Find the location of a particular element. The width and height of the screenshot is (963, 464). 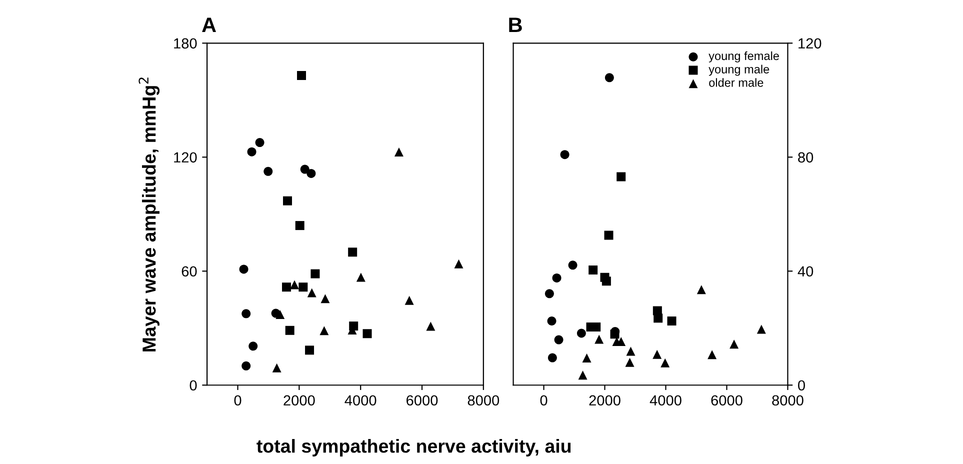

chart-title: B is located at coordinates (515, 25).